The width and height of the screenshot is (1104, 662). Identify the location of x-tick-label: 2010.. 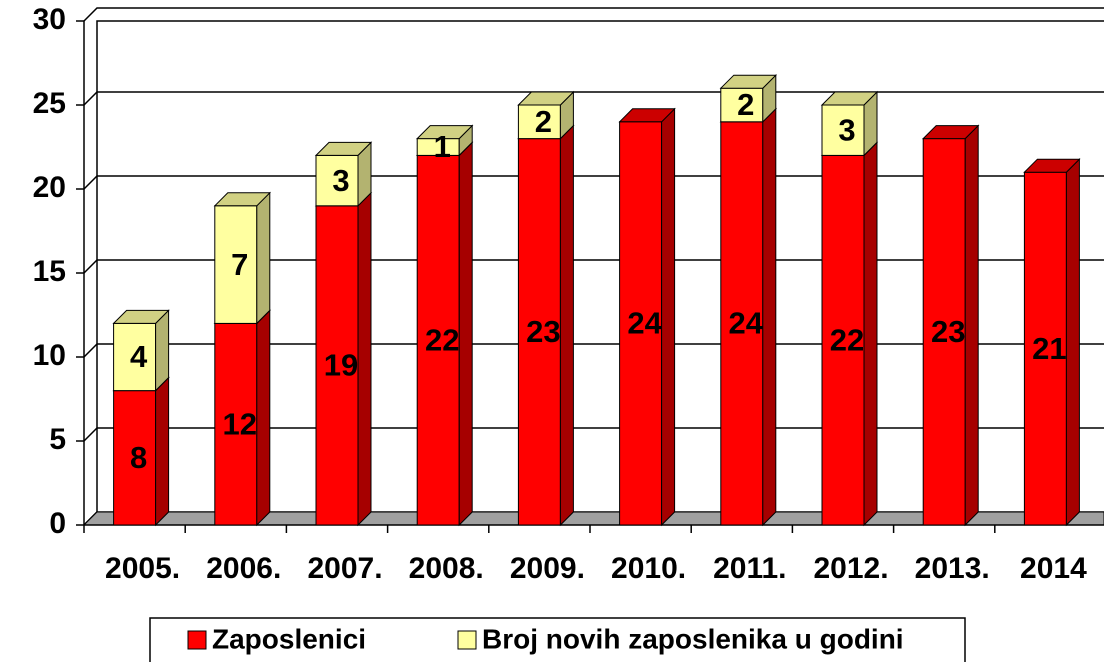
(648, 568).